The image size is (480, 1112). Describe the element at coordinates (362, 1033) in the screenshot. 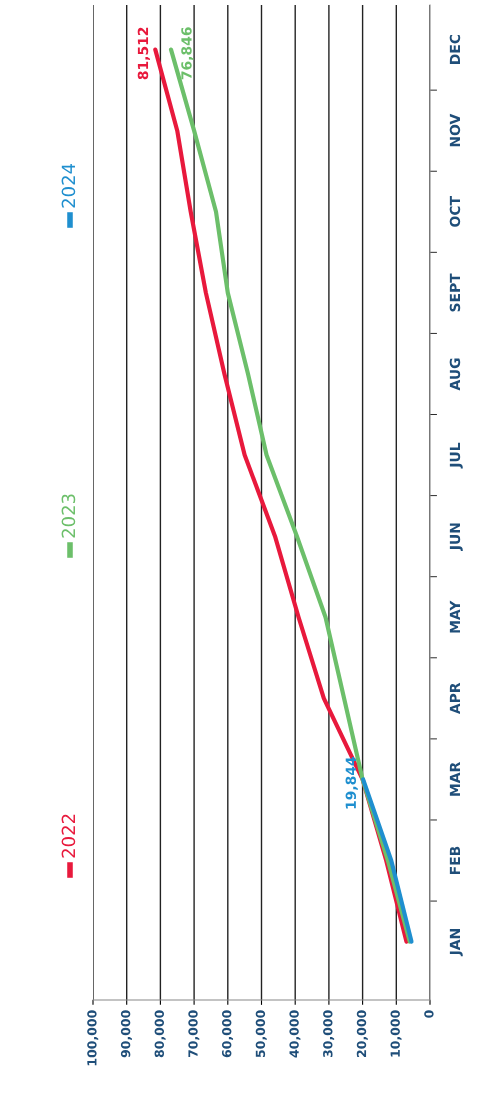

I see `x-tick-label: 20,000` at that location.